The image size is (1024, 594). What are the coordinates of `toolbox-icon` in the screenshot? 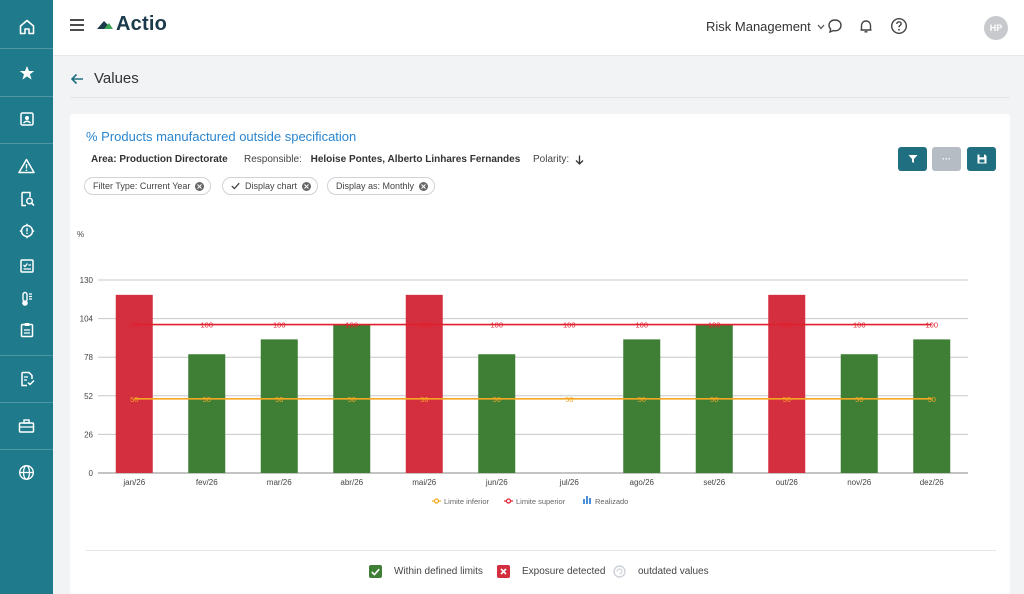 It's located at (26, 426).